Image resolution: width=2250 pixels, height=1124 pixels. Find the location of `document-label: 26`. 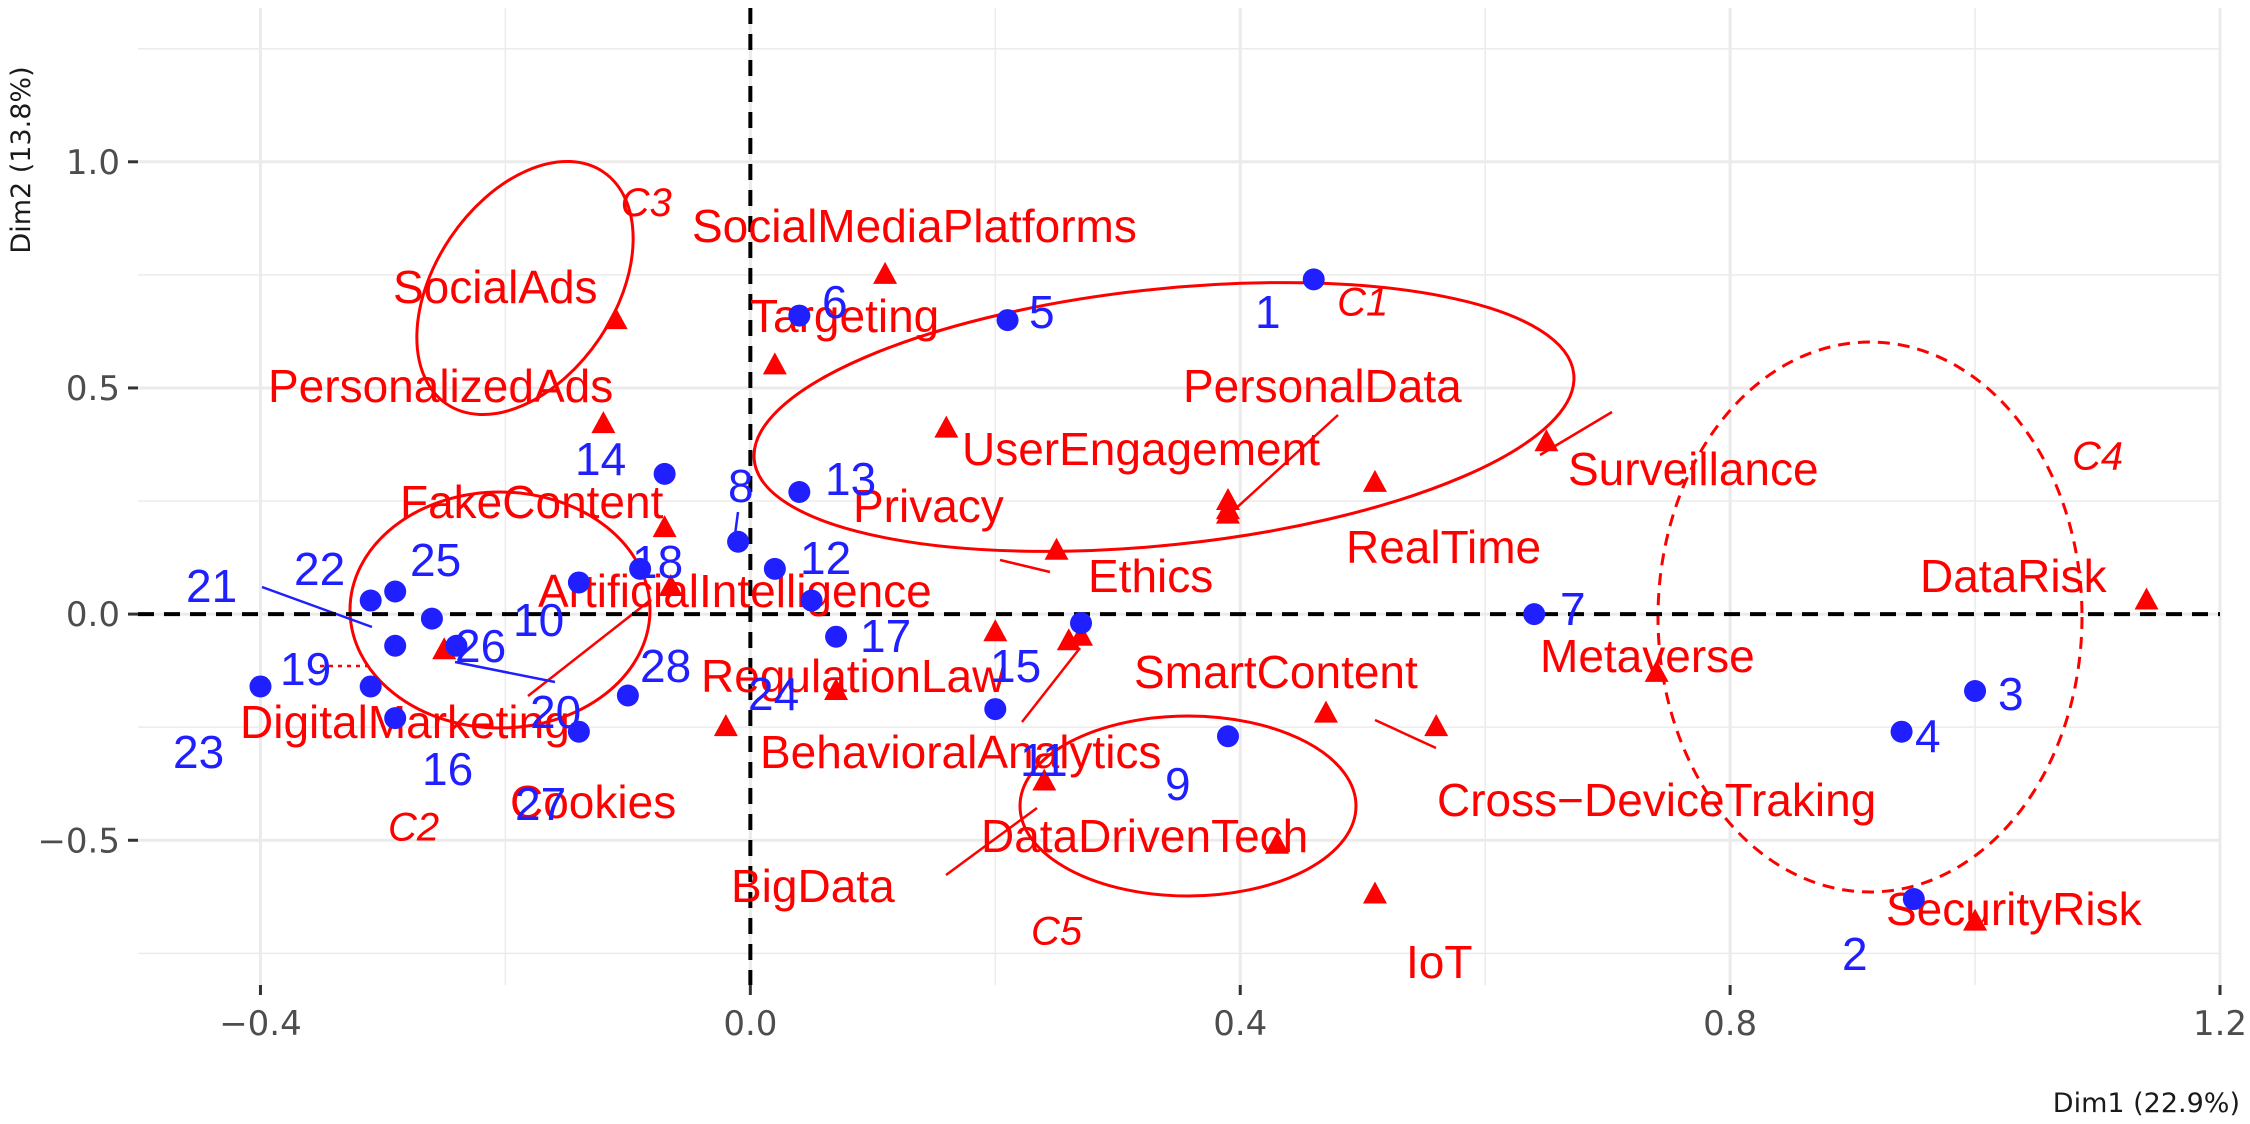

document-label: 26 is located at coordinates (480, 646).